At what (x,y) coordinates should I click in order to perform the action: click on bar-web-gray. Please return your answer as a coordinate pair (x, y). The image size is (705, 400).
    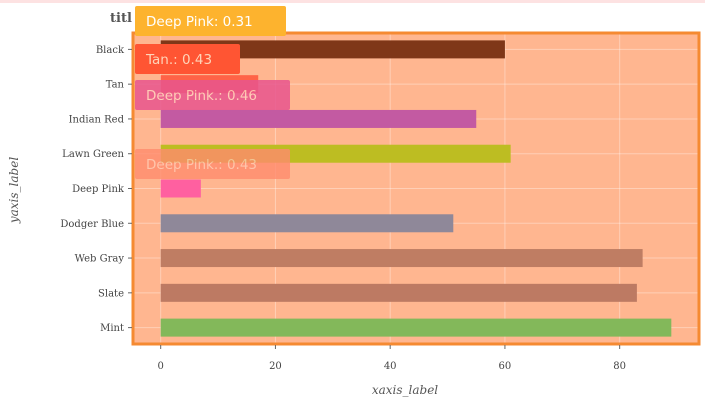
    Looking at the image, I should click on (401, 258).